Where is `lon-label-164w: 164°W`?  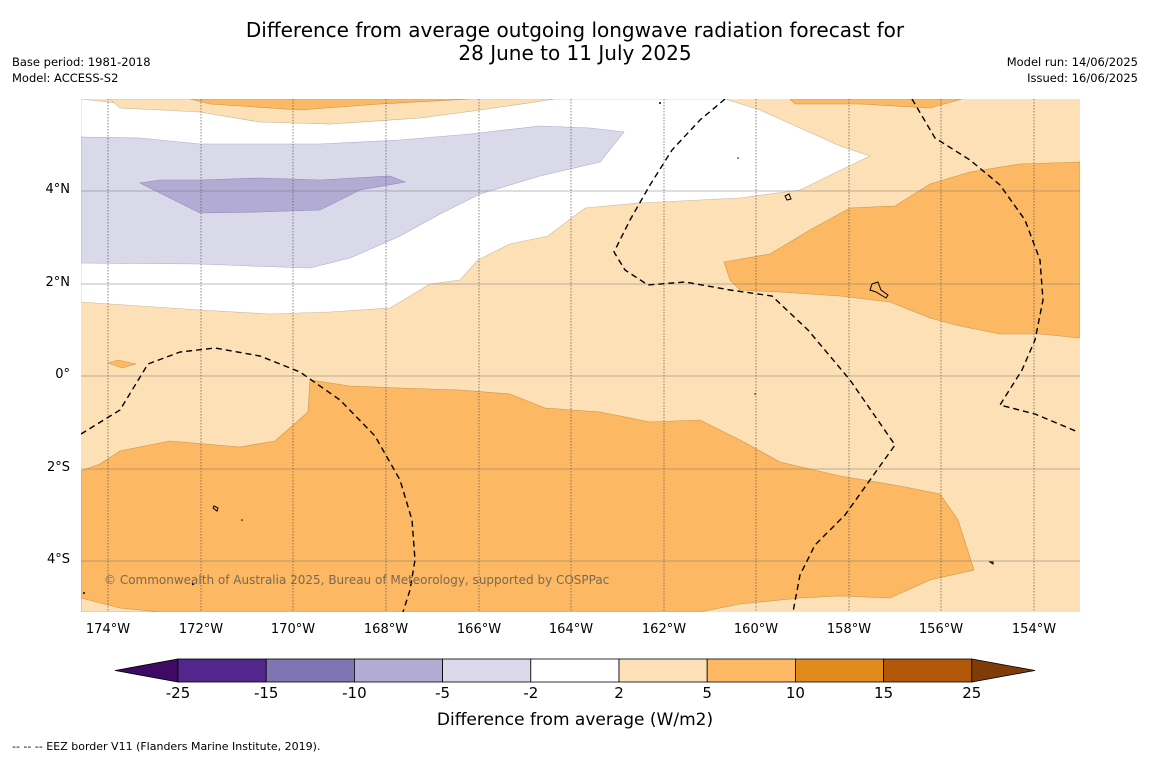 lon-label-164w: 164°W is located at coordinates (571, 629).